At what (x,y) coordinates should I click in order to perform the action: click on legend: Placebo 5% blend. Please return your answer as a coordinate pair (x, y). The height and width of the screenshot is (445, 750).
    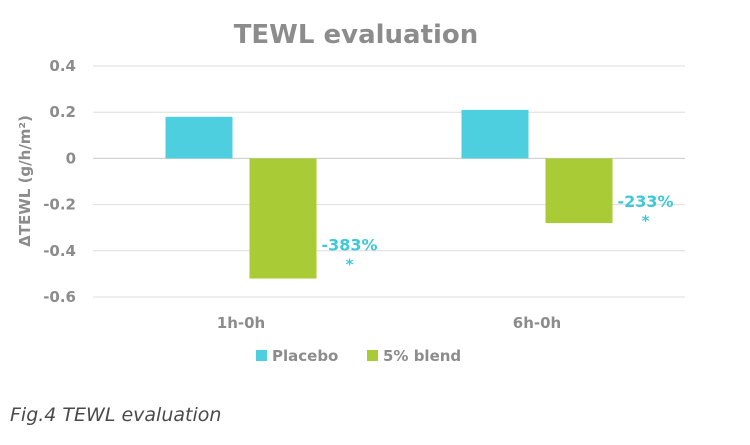
    Looking at the image, I should click on (358, 356).